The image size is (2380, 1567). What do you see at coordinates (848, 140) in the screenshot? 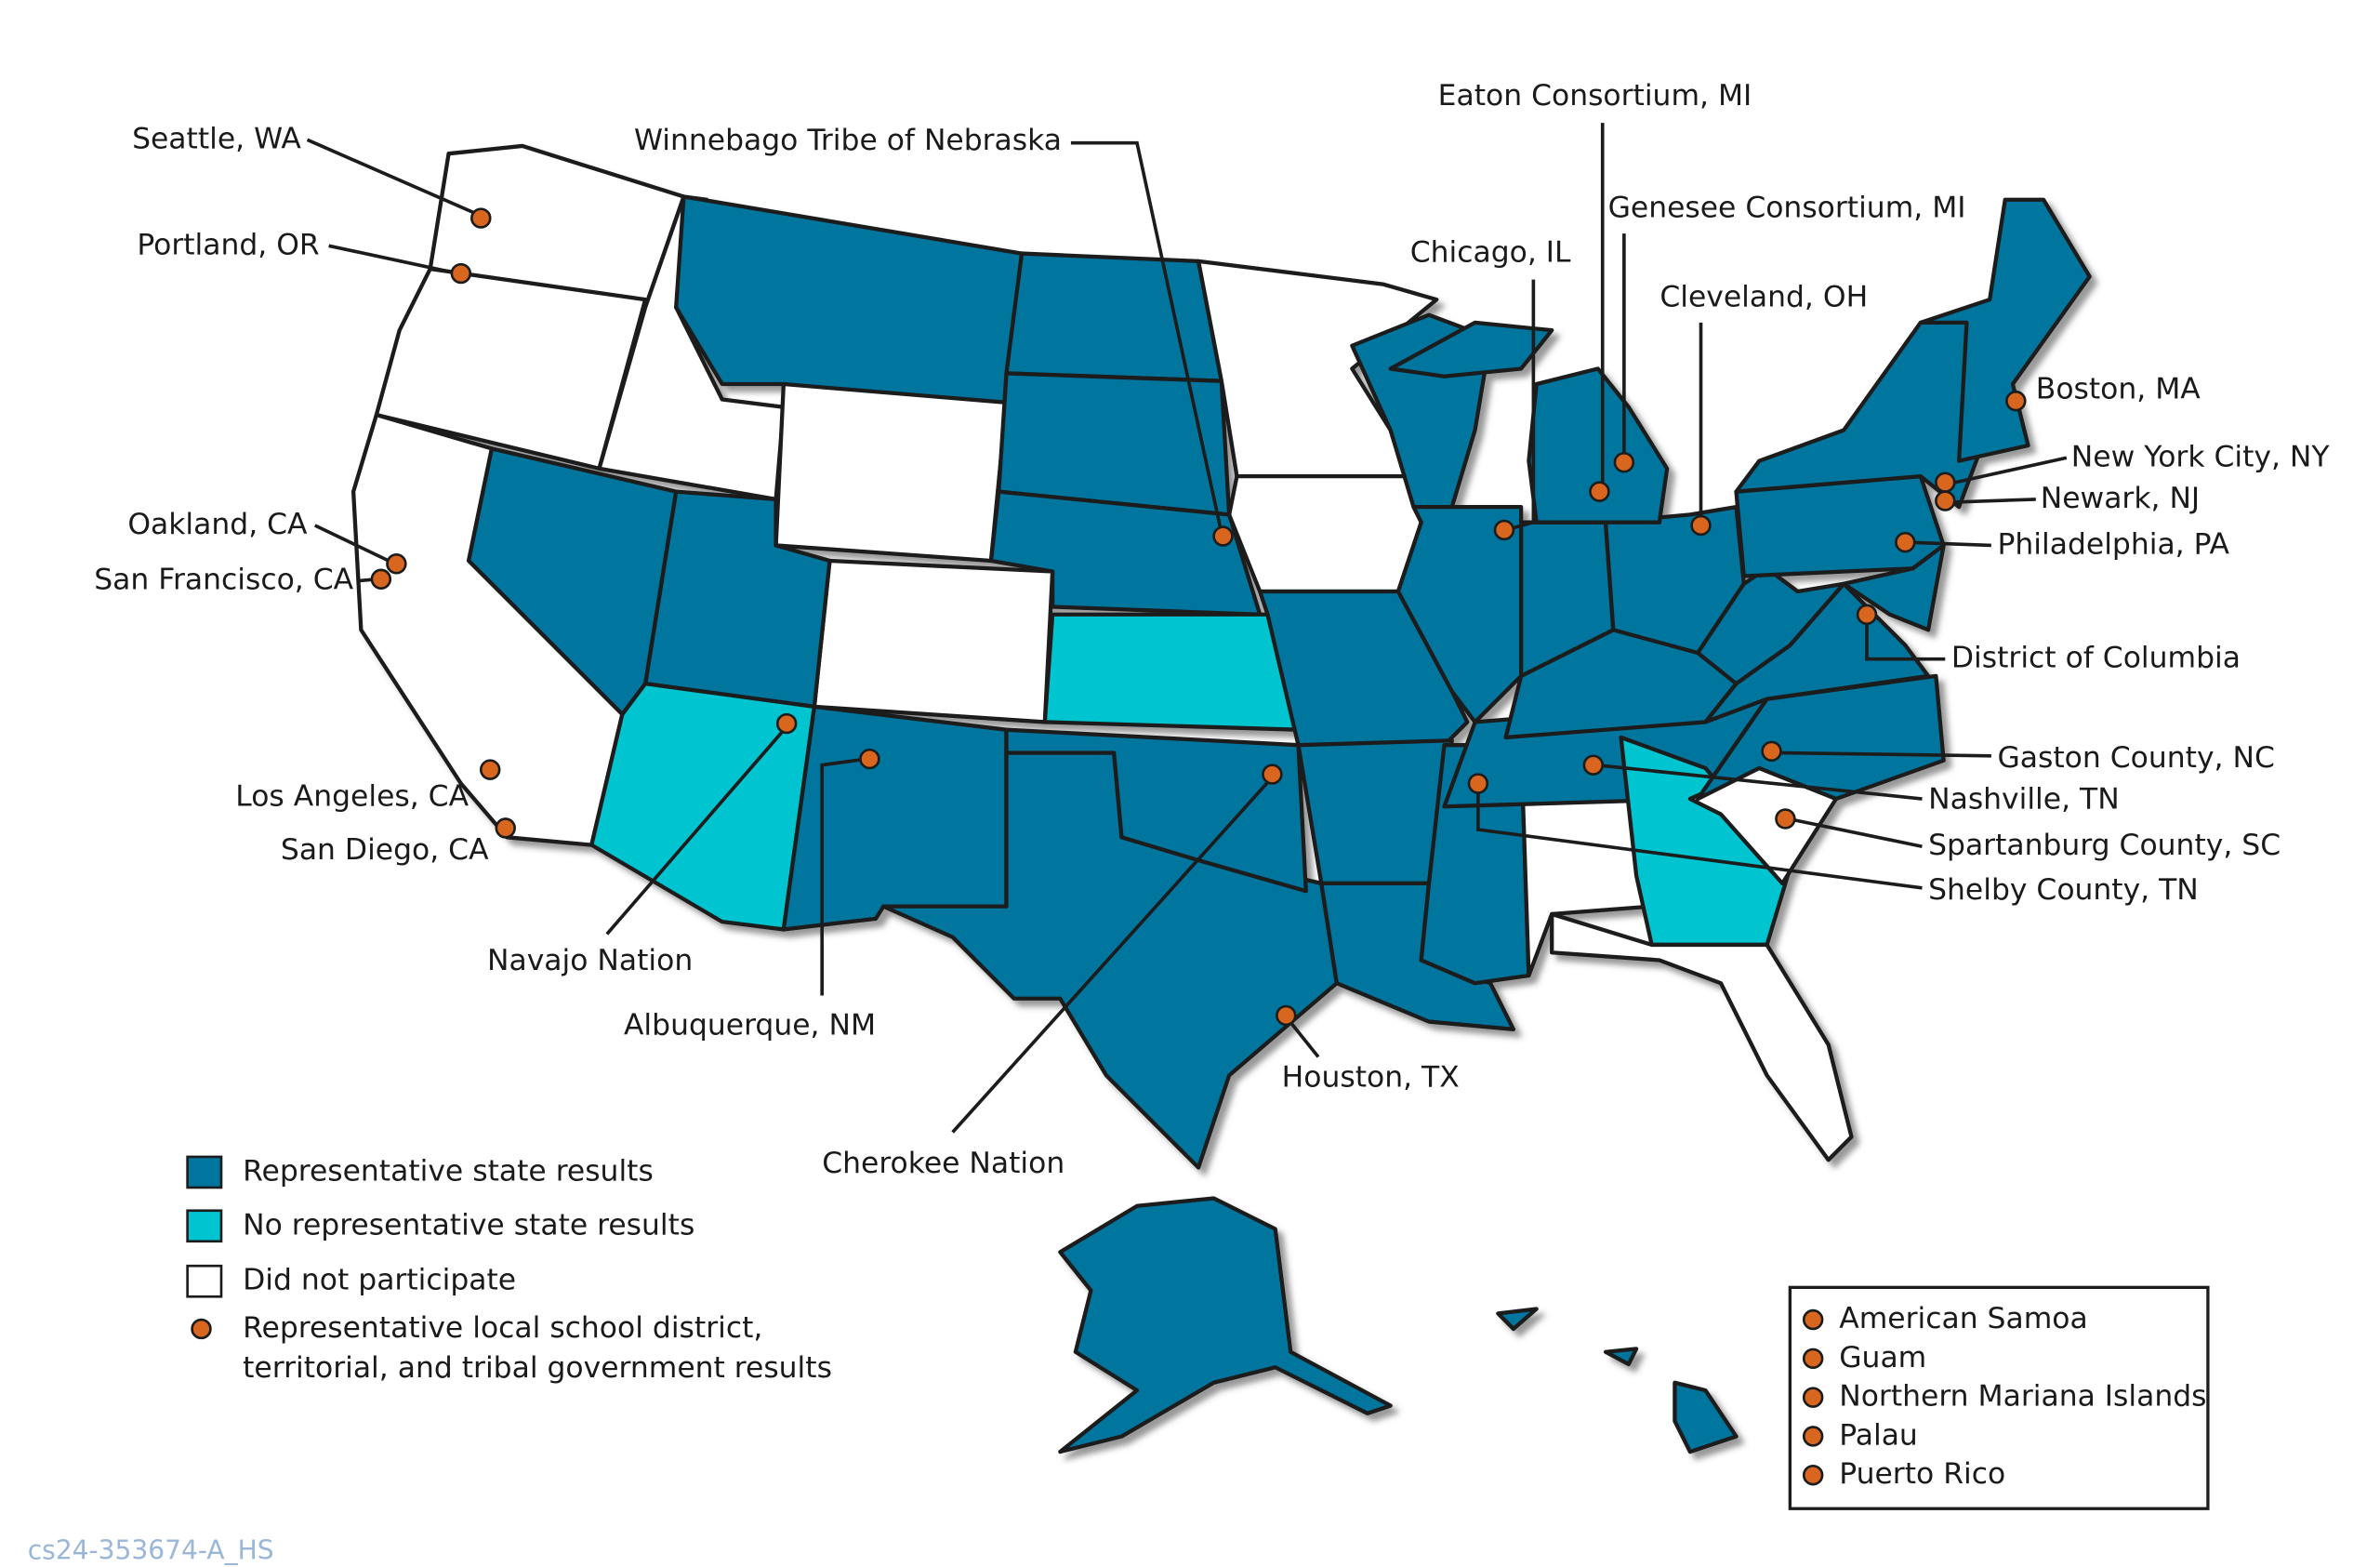
I see `location-label: Winnebago Tribe of Nebraska` at bounding box center [848, 140].